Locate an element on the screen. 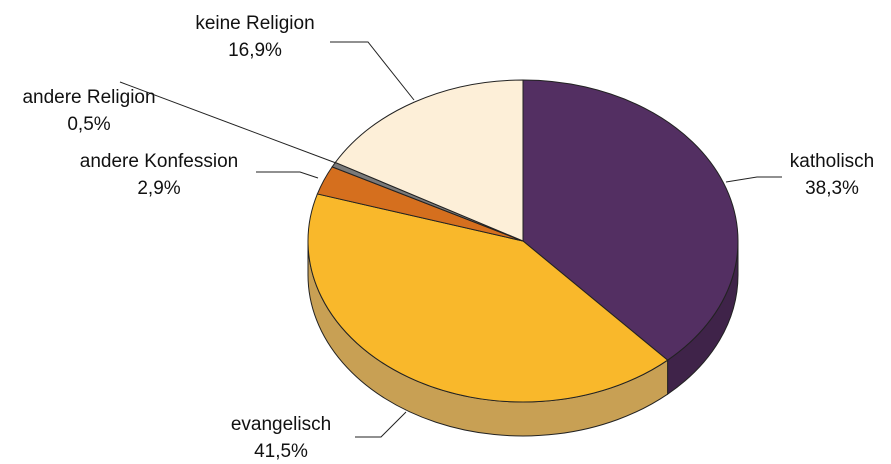  slice-value-keine-religion: 16,9% is located at coordinates (255, 50).